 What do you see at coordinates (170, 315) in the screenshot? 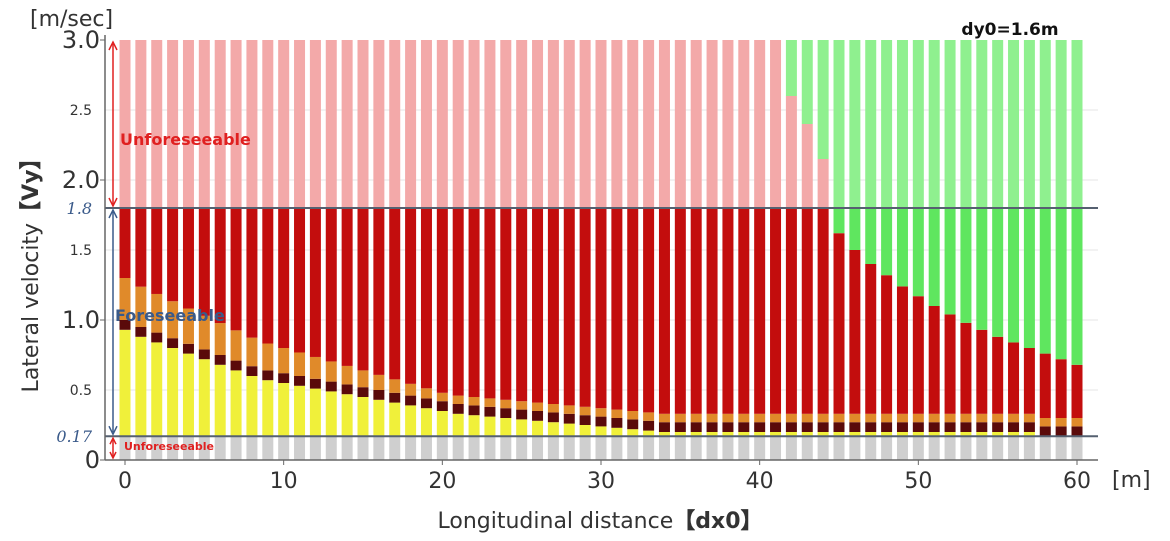
I see `region-label-middle: Foreseeable` at bounding box center [170, 315].